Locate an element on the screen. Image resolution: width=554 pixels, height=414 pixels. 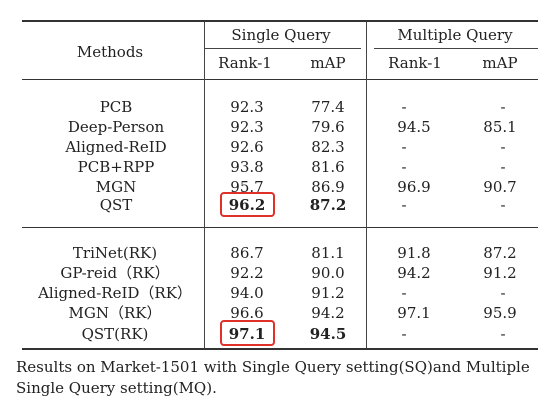
mq-rank1-value: 91.8 is located at coordinates (414, 253).